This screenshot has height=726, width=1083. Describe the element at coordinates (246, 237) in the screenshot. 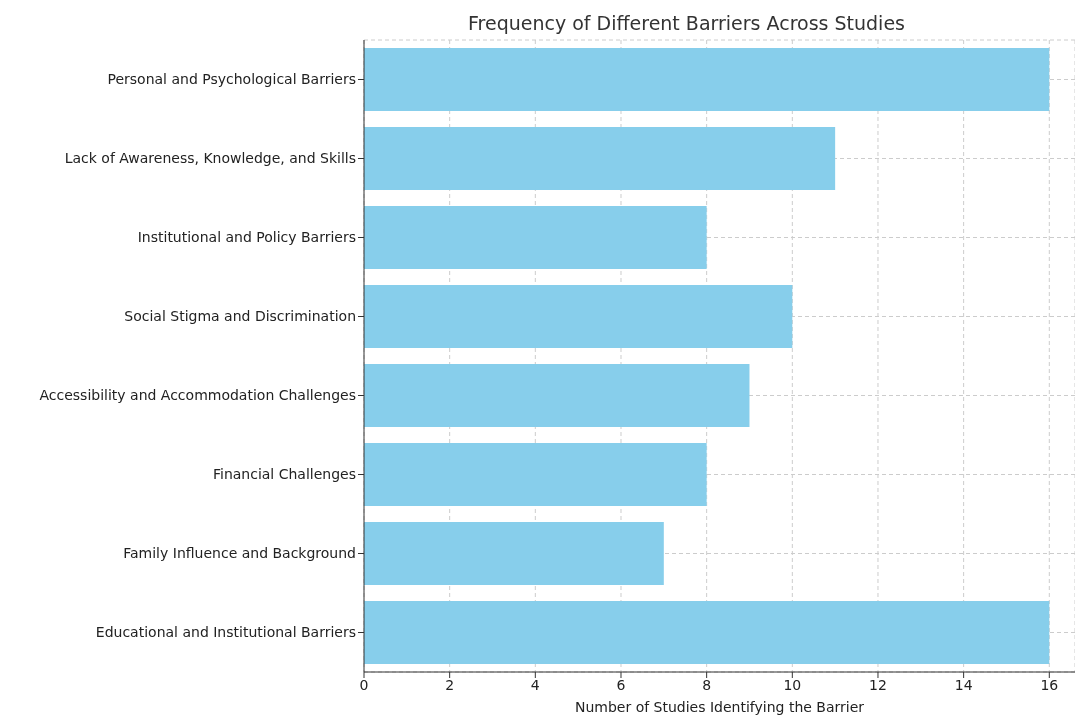

I see `y-tick-label: Institutional and Policy Barriers` at that location.